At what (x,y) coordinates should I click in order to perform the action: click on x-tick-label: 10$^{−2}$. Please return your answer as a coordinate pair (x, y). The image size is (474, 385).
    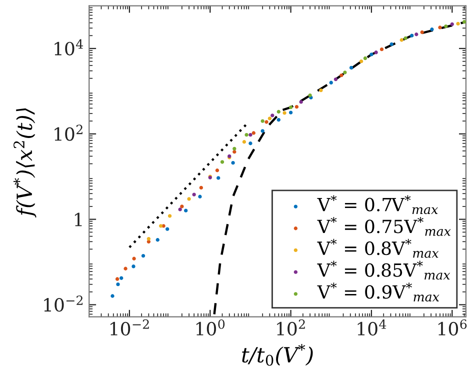
    Looking at the image, I should click on (129, 327).